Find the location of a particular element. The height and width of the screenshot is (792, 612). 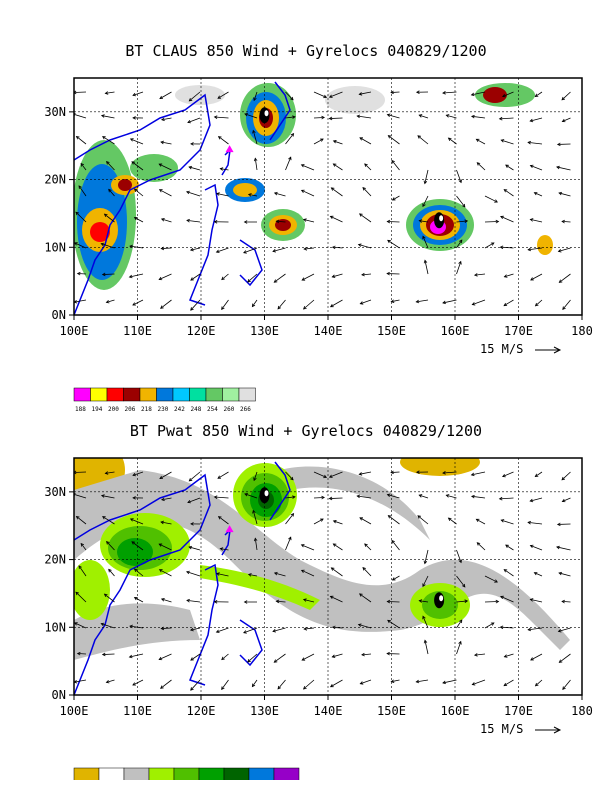

colorbar-label: 242 is located at coordinates (179, 409).